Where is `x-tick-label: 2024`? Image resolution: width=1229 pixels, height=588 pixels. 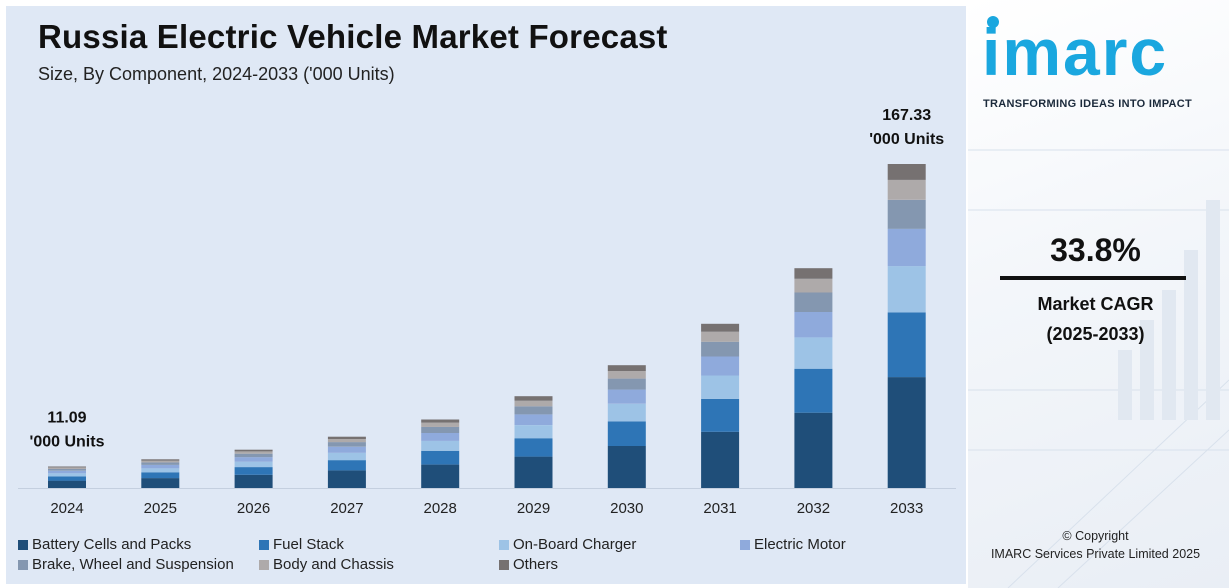
x-tick-label: 2024 is located at coordinates (66, 508).